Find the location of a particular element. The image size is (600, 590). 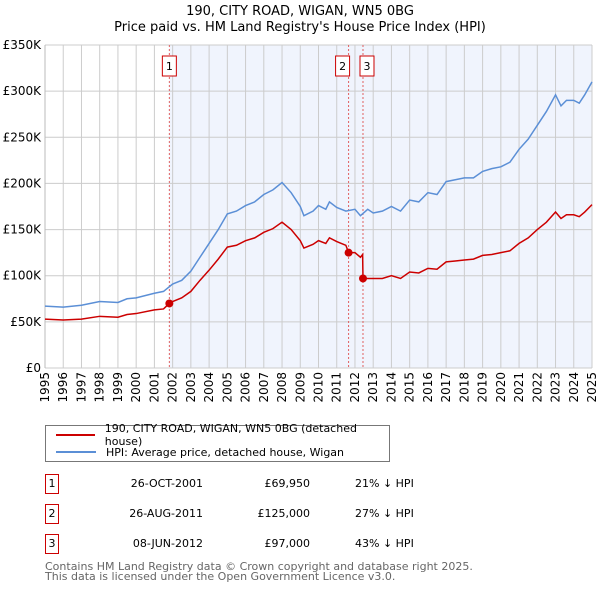

sale-hpi-diff: 43% ↓ HPI is located at coordinates (384, 543).